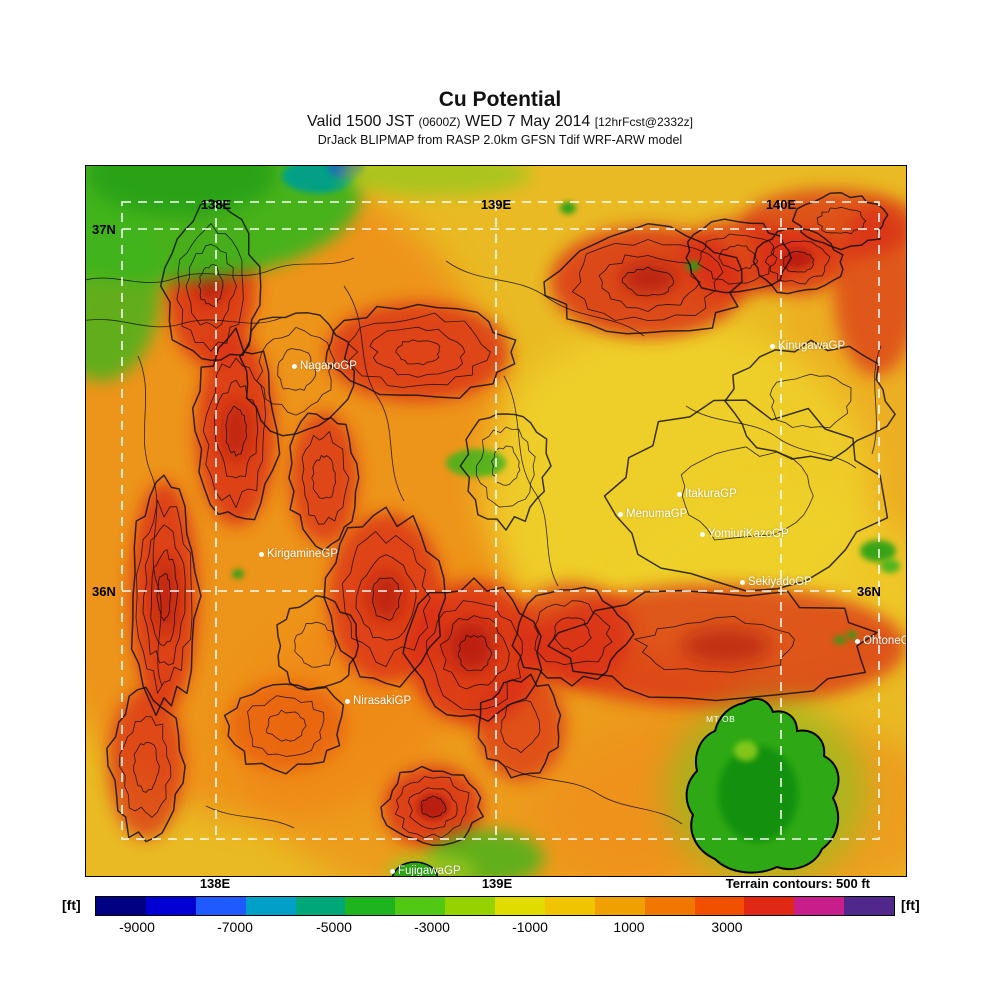 The image size is (1000, 1000). Describe the element at coordinates (657, 514) in the screenshot. I see `site-label: MenumaGP` at that location.